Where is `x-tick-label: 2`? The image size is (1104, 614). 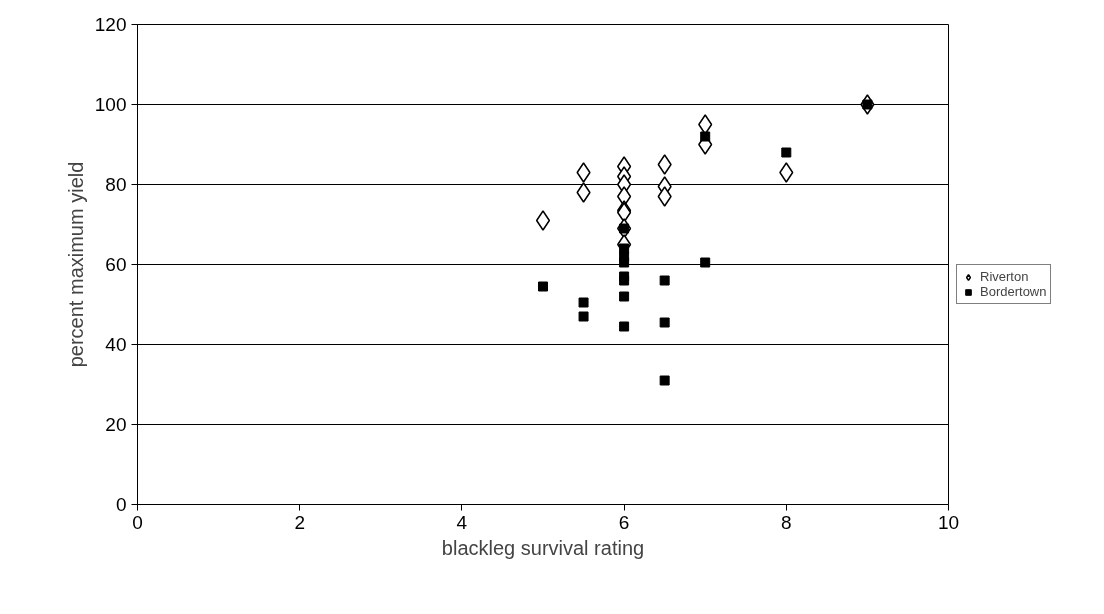
x-tick-label: 2 is located at coordinates (299, 522).